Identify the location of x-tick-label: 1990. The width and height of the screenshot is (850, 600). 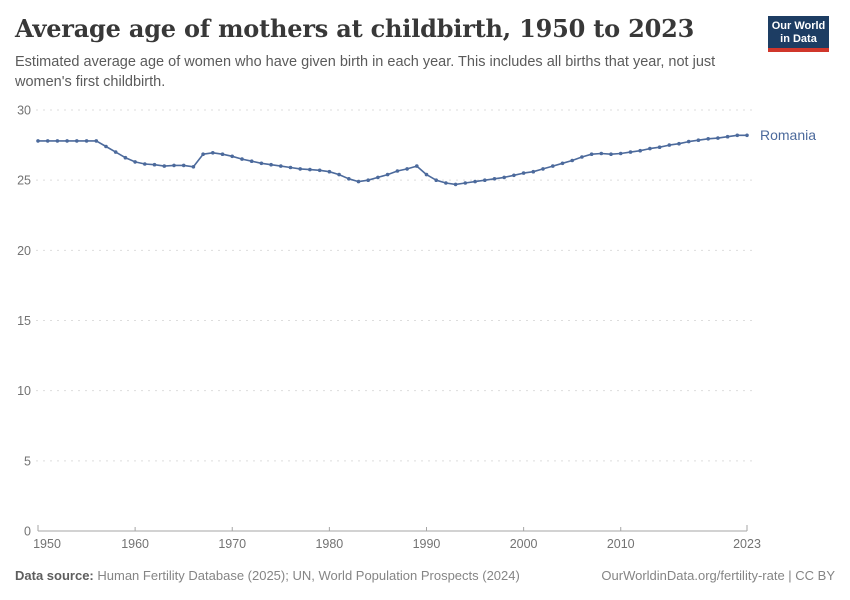
(427, 544).